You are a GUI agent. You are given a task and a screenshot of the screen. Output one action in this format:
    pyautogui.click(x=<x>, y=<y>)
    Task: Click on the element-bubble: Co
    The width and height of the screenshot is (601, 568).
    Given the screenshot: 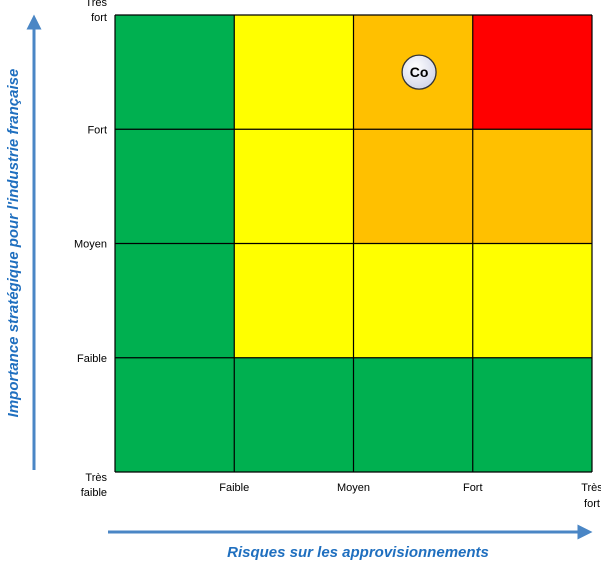 What is the action you would take?
    pyautogui.click(x=419, y=72)
    